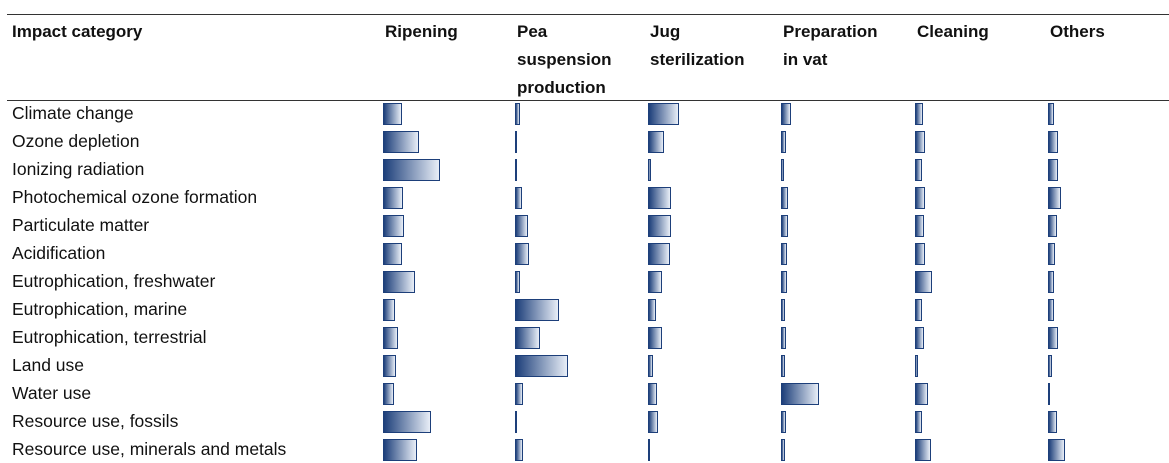  What do you see at coordinates (149, 449) in the screenshot?
I see `category-label: Resource use, minerals and metals` at bounding box center [149, 449].